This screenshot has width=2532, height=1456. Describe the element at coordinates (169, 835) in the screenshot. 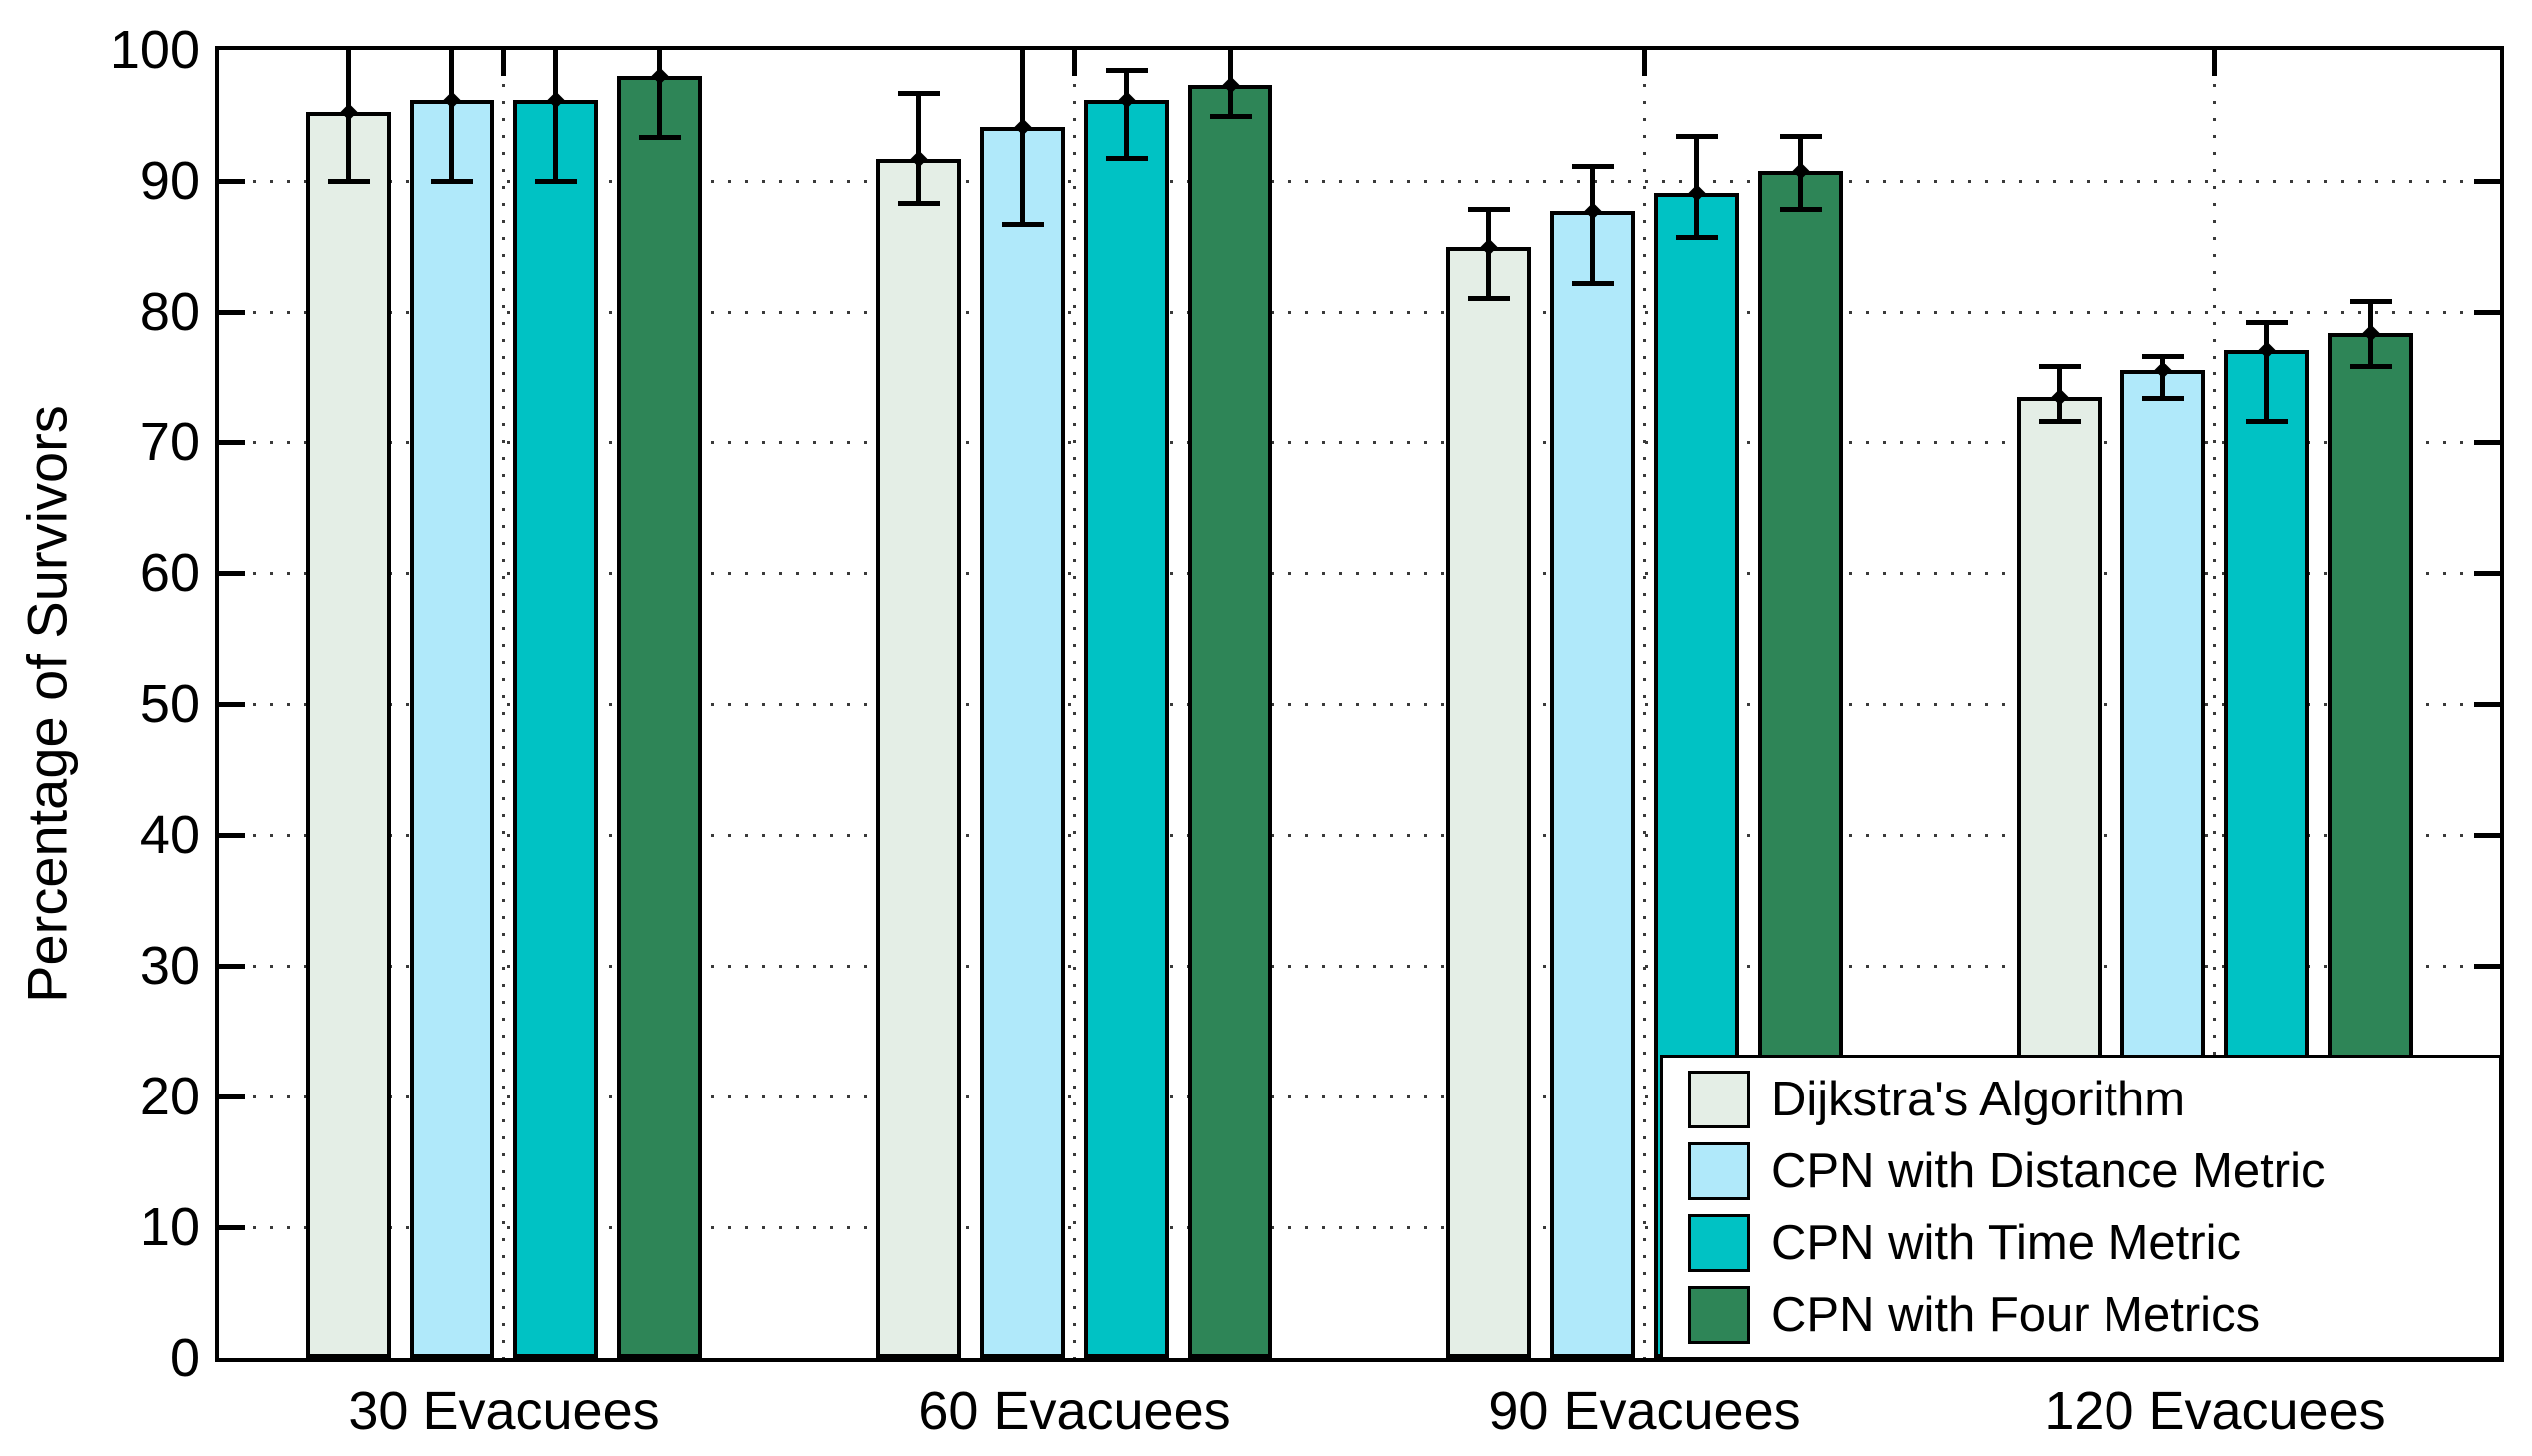

I see `y-tick-label-40: 40` at that location.